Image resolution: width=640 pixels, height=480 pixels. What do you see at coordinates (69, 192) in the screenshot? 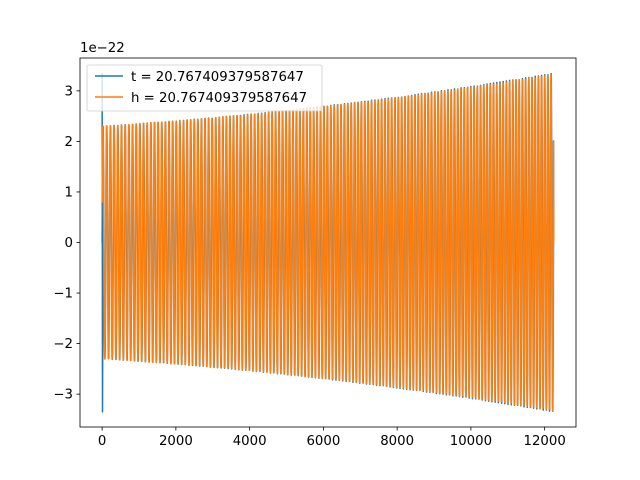
I see `y-tick-label: 1` at bounding box center [69, 192].